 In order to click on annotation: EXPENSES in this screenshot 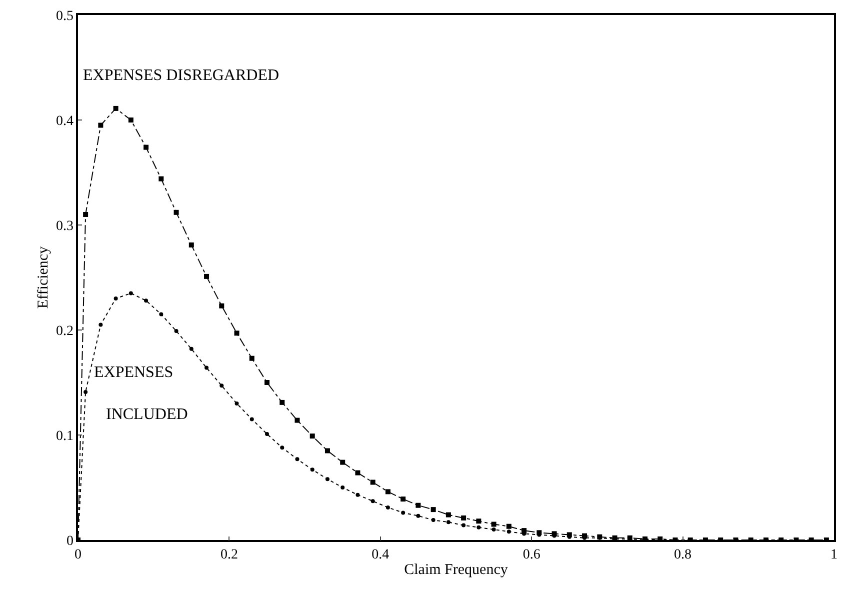, I will do `click(134, 372)`.